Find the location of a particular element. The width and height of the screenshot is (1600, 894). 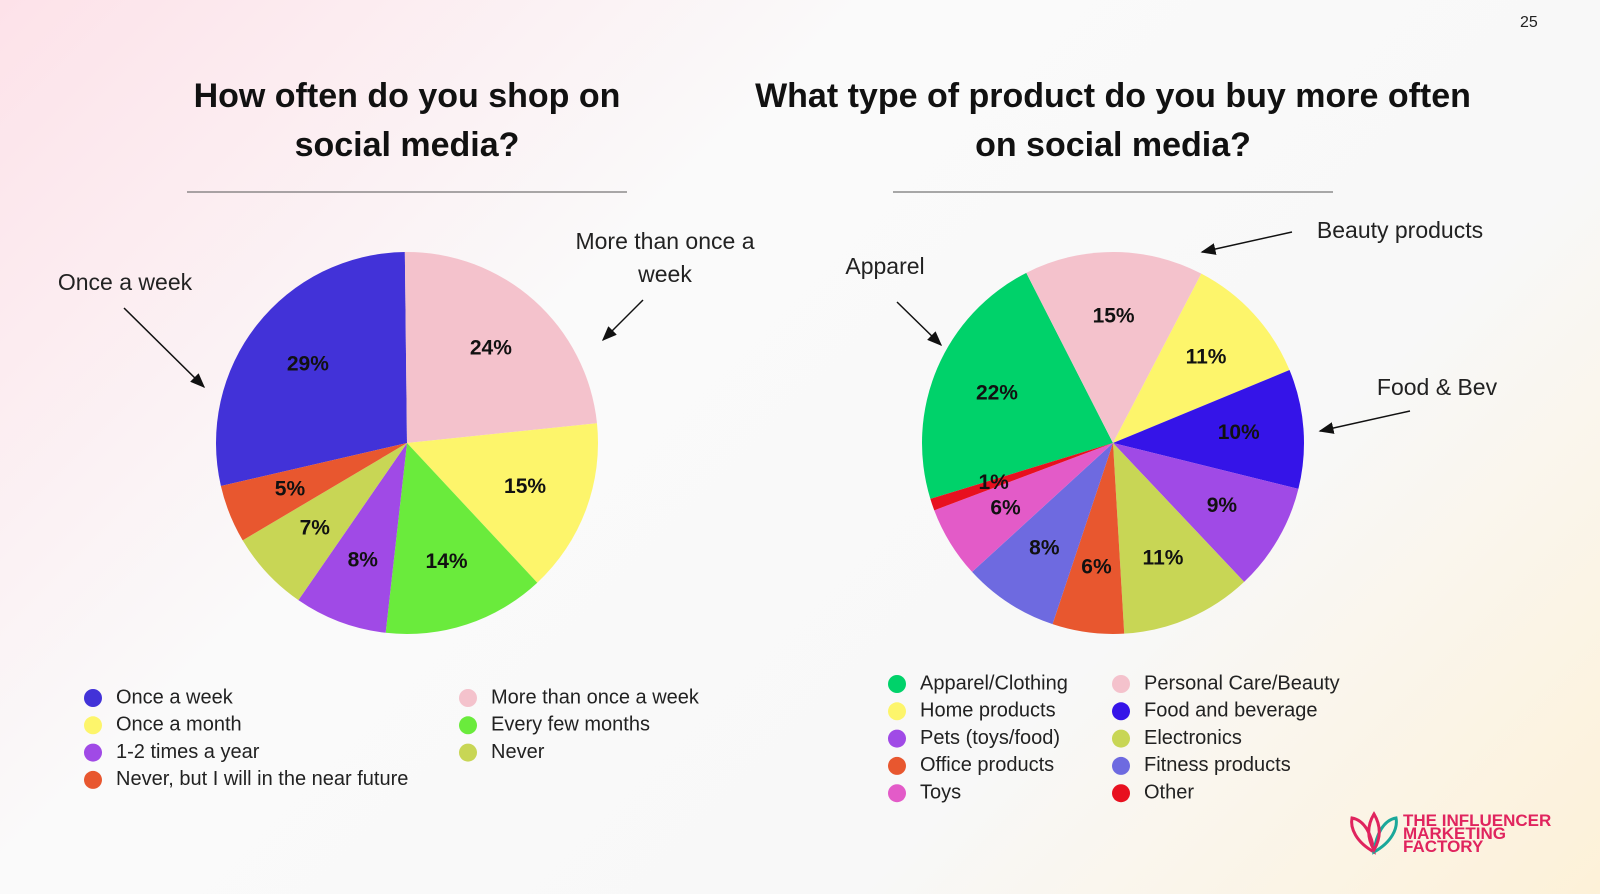

logo-text: THE INFLUENCER MARKETING FACTORY is located at coordinates (1477, 833).